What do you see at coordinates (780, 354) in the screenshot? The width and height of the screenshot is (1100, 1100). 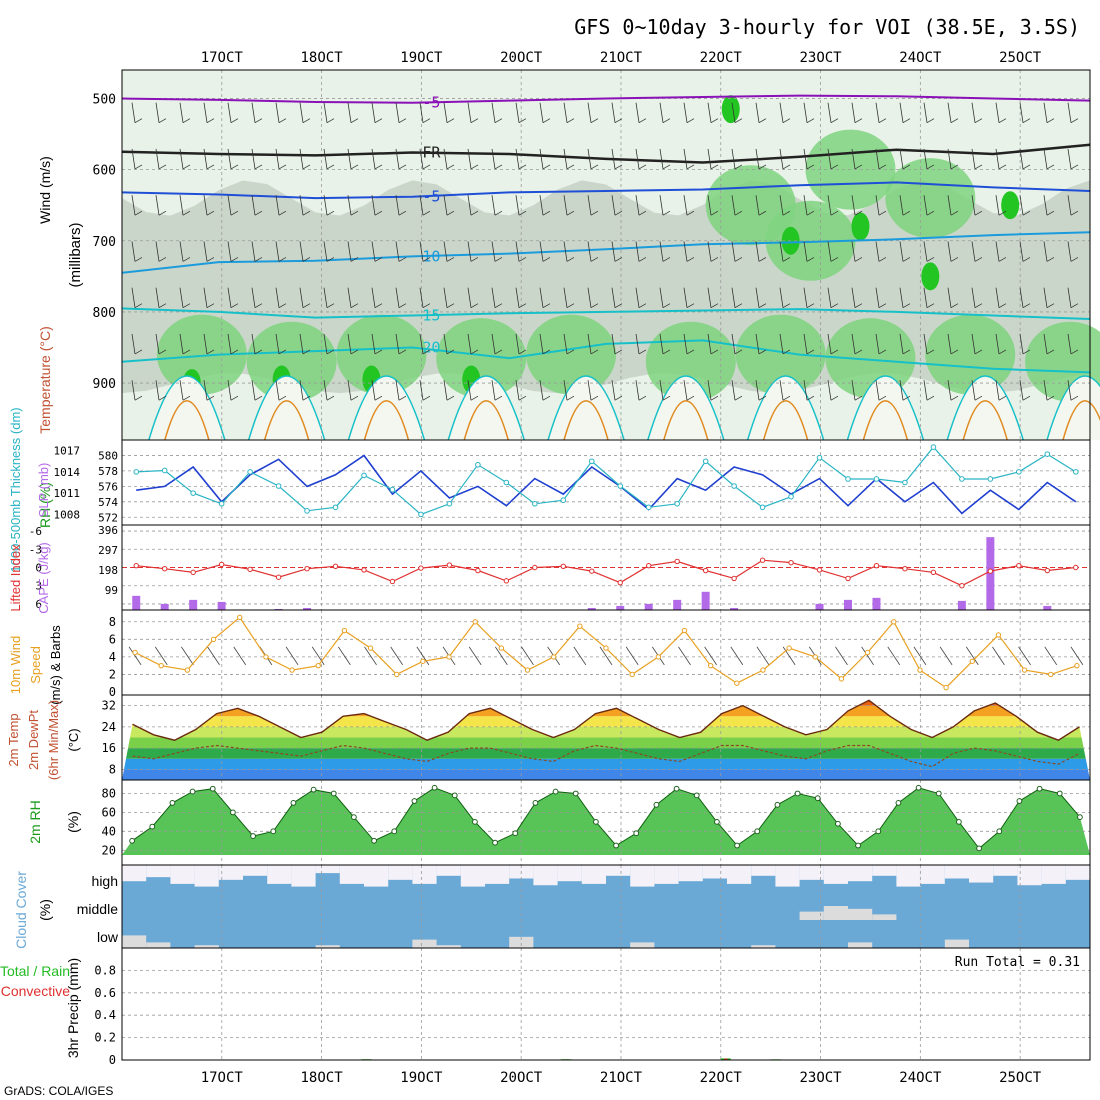 I see `rh-green-blob` at bounding box center [780, 354].